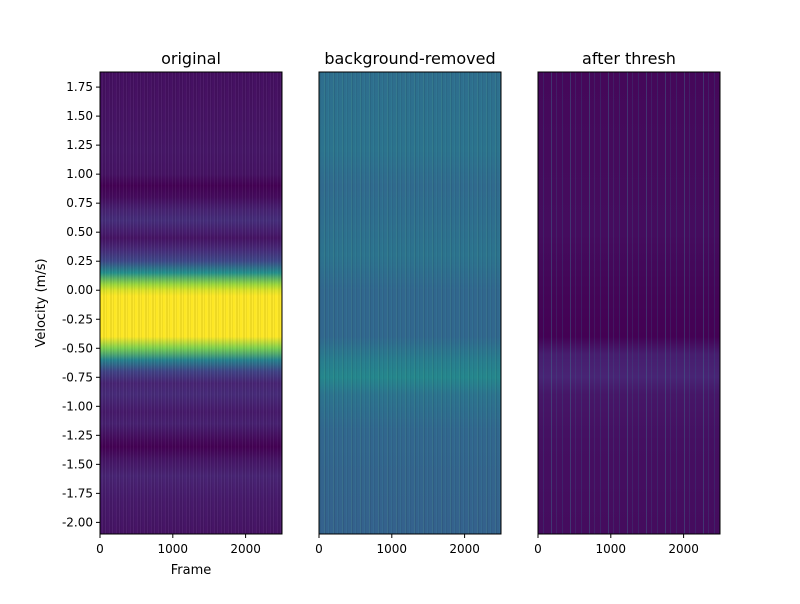 This screenshot has height=604, width=800. Describe the element at coordinates (77, 319) in the screenshot. I see `y-tick-label: -0.25` at that location.